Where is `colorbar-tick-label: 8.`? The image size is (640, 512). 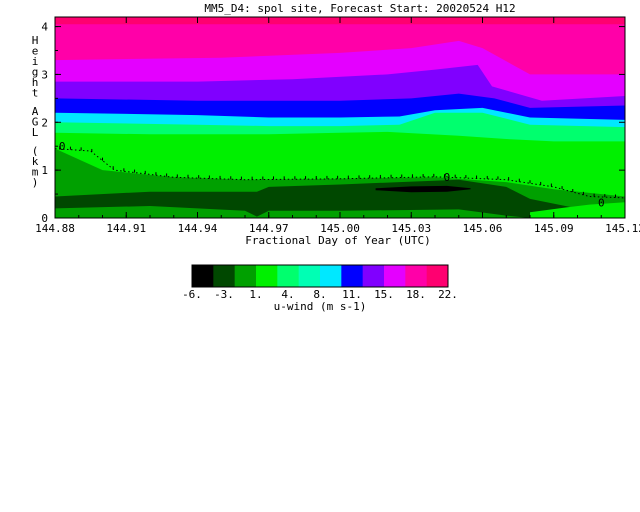 colorbar-tick-label: 8. is located at coordinates (319, 294).